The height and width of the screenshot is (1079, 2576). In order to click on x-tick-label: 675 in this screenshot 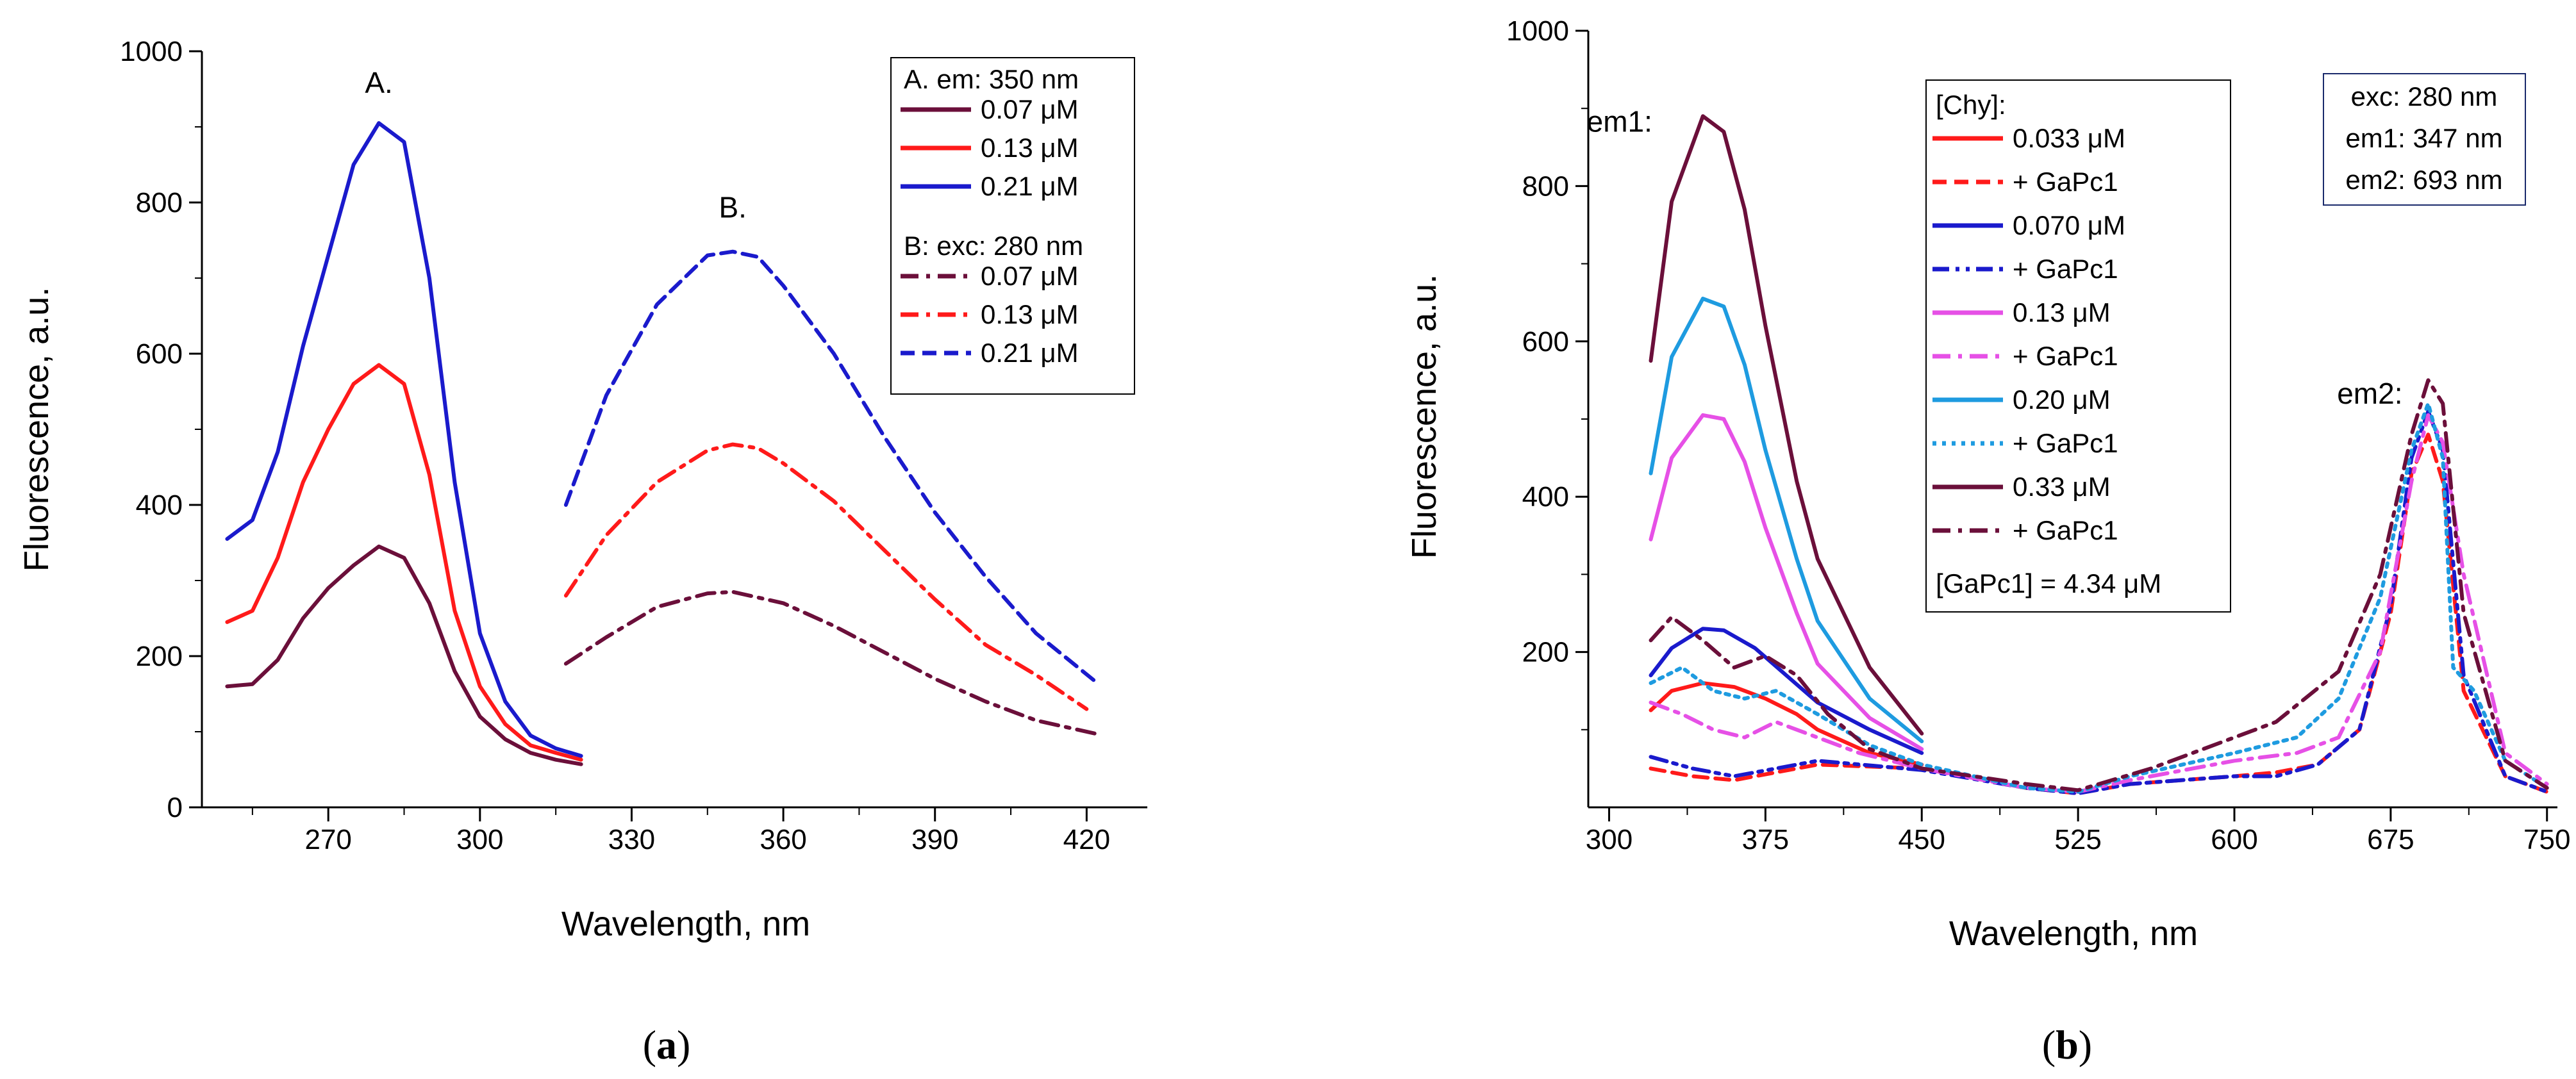, I will do `click(2390, 839)`.